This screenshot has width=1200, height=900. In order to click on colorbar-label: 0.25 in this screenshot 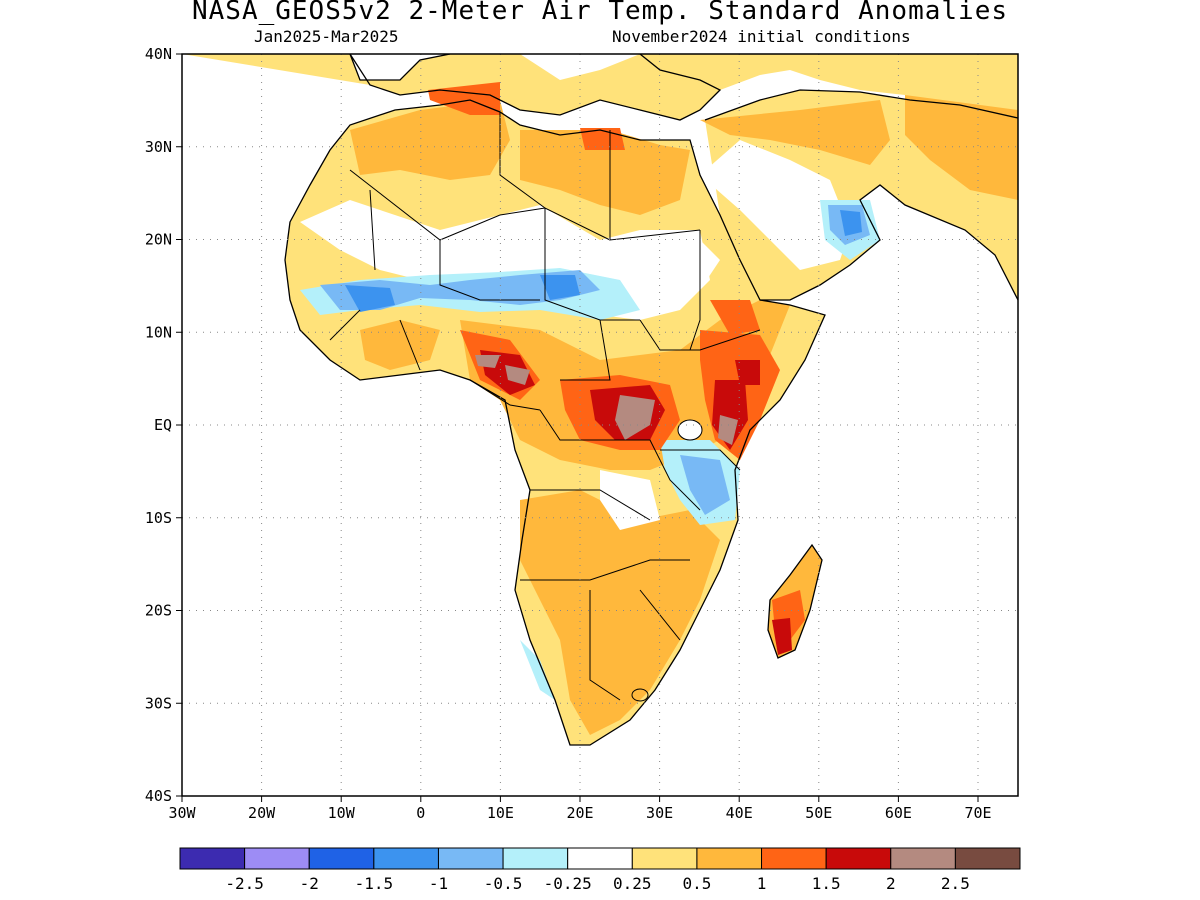, I will do `click(632, 883)`.